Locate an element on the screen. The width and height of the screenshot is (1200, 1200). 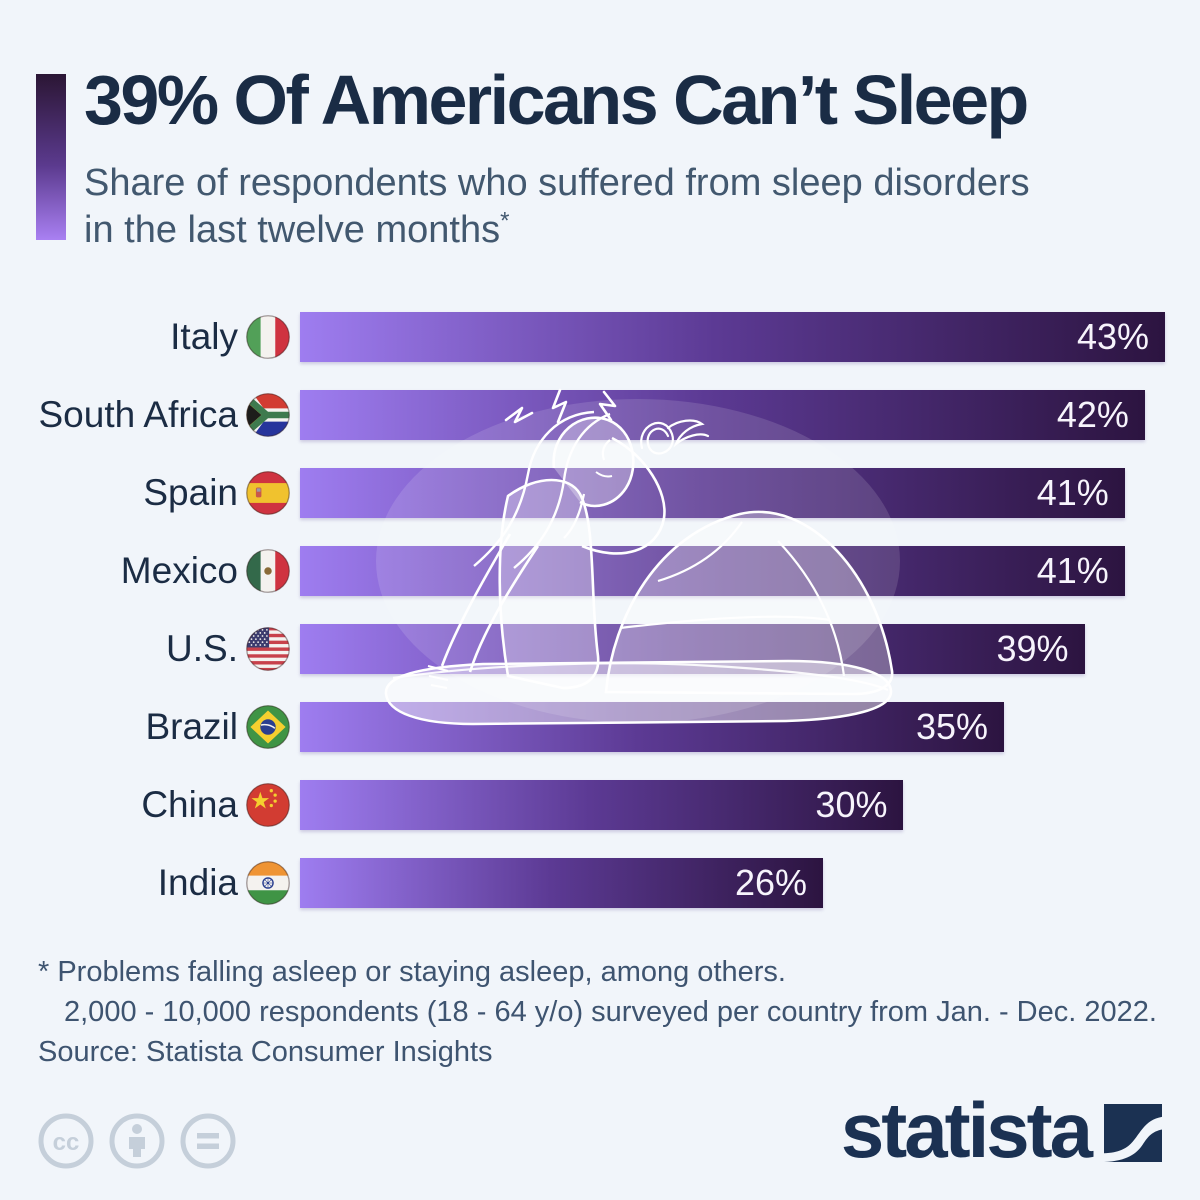
bar-value: 35% is located at coordinates (952, 726).